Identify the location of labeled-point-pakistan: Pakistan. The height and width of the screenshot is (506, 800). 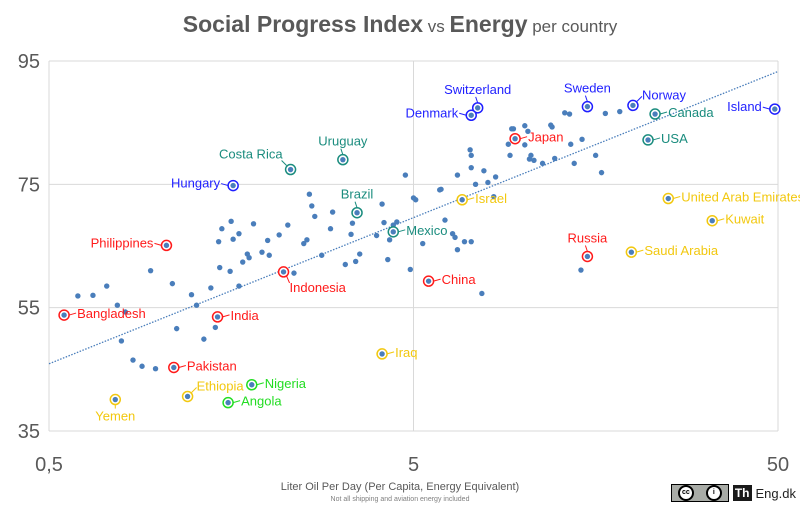
(202, 365).